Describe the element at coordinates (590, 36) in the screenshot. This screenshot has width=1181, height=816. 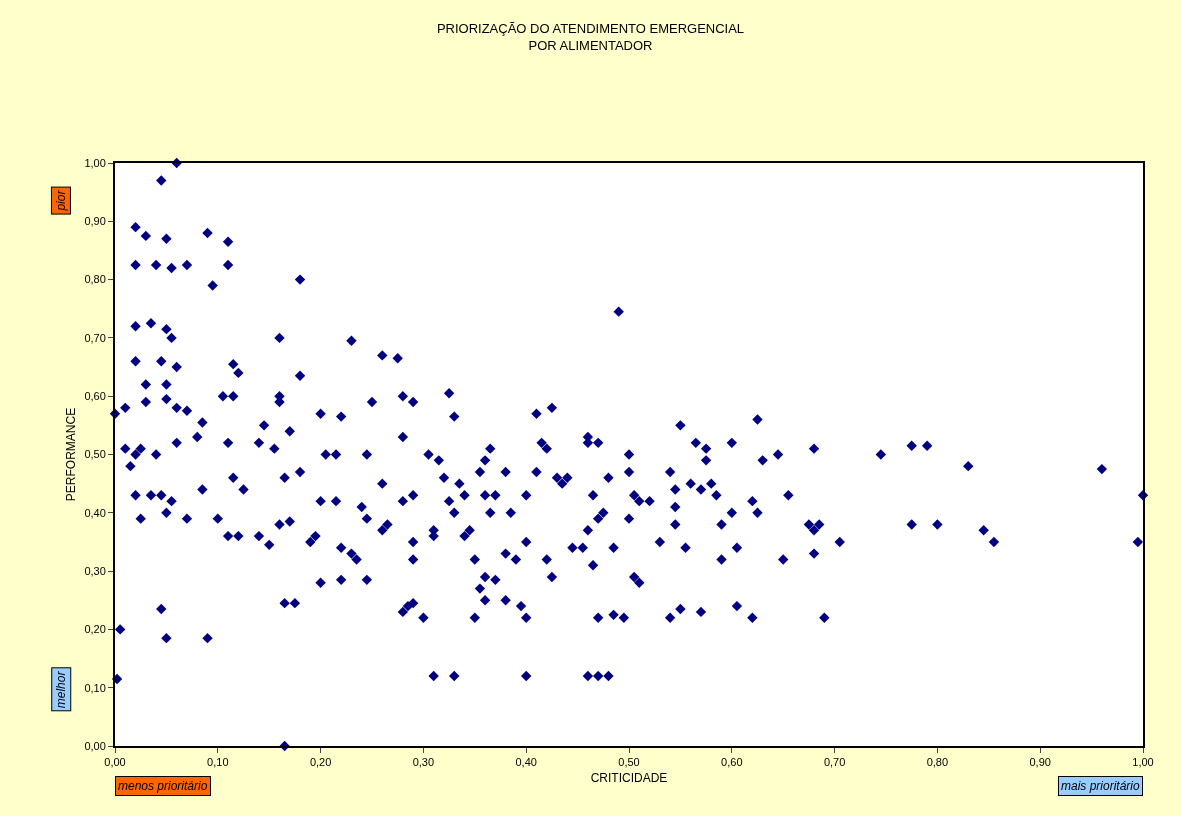
I see `chart-title: PRIORIZAÇÃO DO ATENDIMENTO EMERGENCIAL POR ALIMENTADOR` at that location.